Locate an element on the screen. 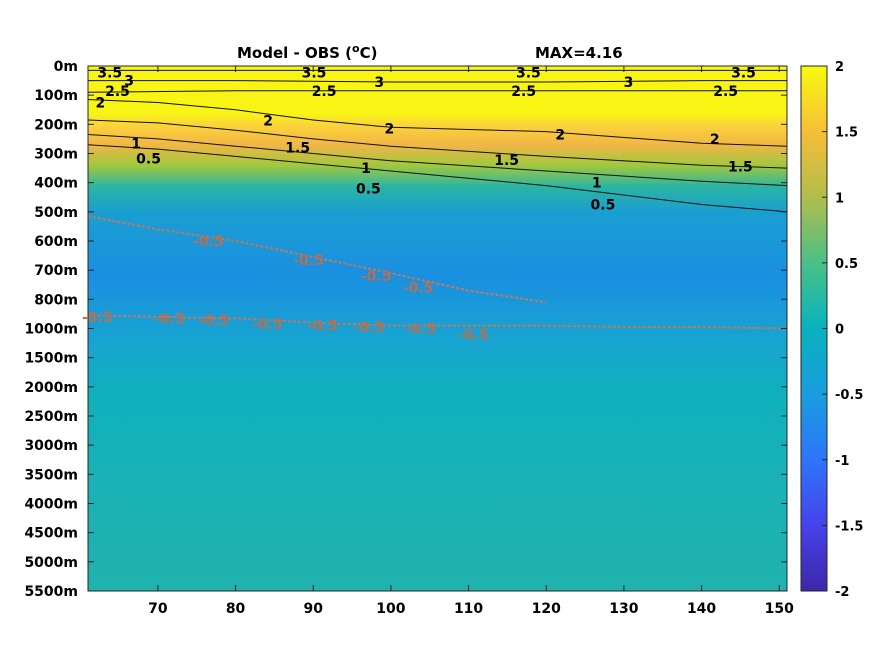 The image size is (875, 656). x-tick-label: 100 is located at coordinates (390, 609).